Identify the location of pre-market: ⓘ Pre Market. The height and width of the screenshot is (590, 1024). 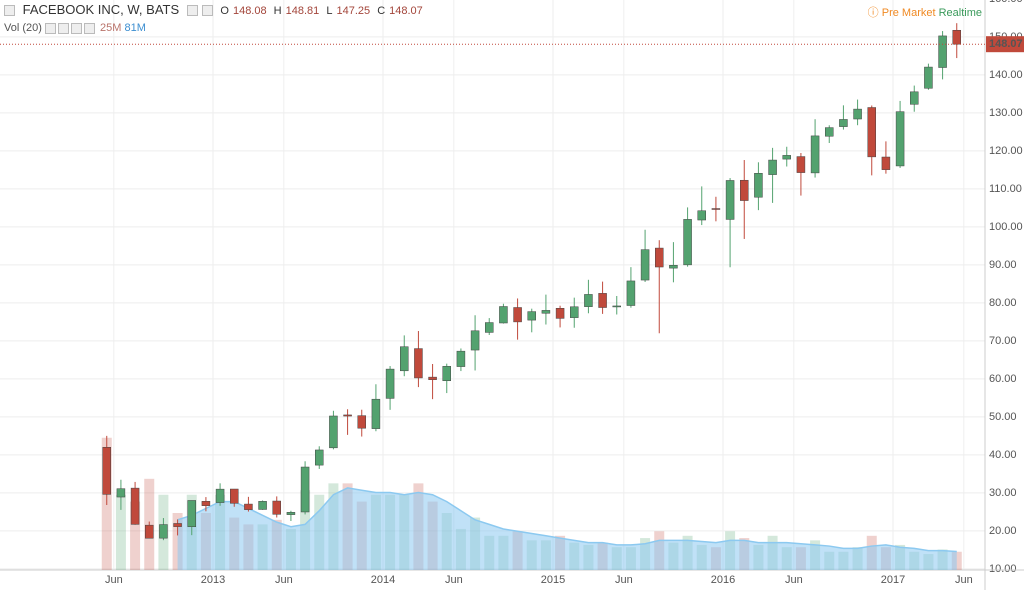
(901, 13).